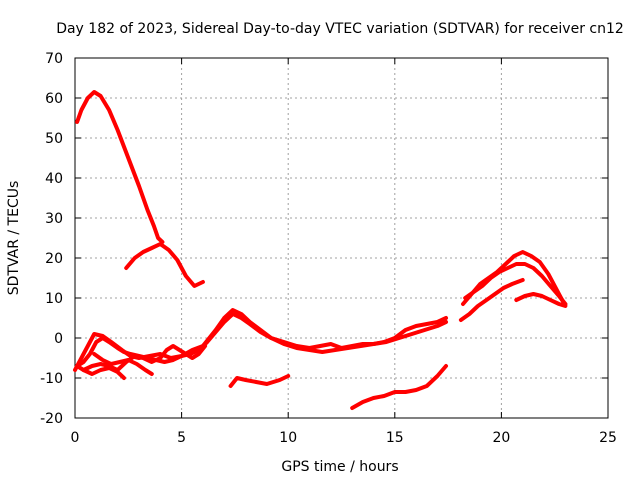 This screenshot has height=480, width=640. I want to click on y-tick-label: 20, so click(54, 259).